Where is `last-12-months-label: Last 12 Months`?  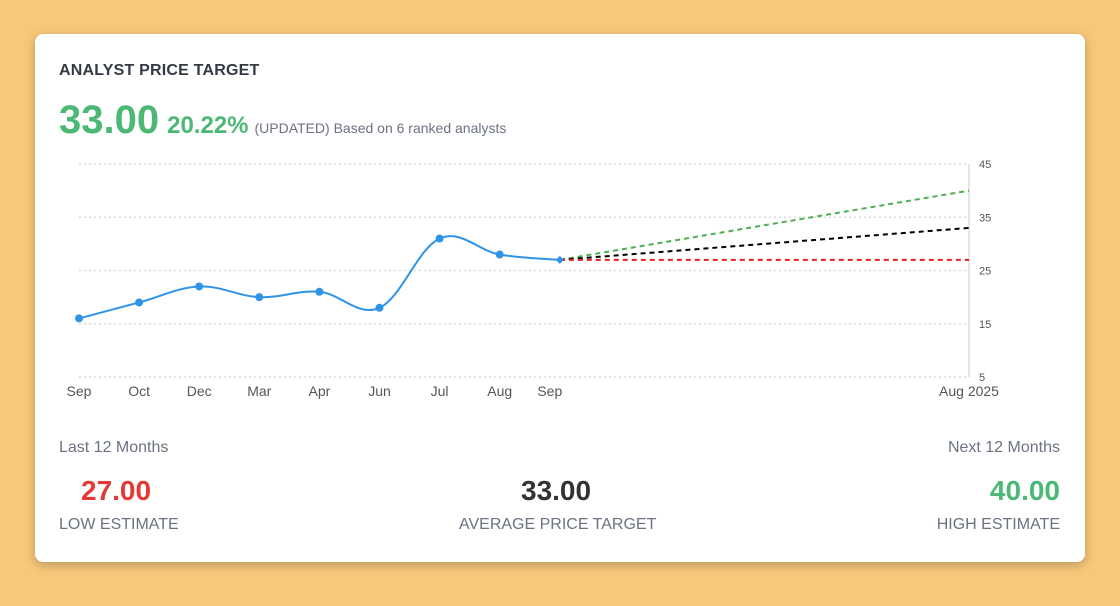
last-12-months-label: Last 12 Months is located at coordinates (114, 447).